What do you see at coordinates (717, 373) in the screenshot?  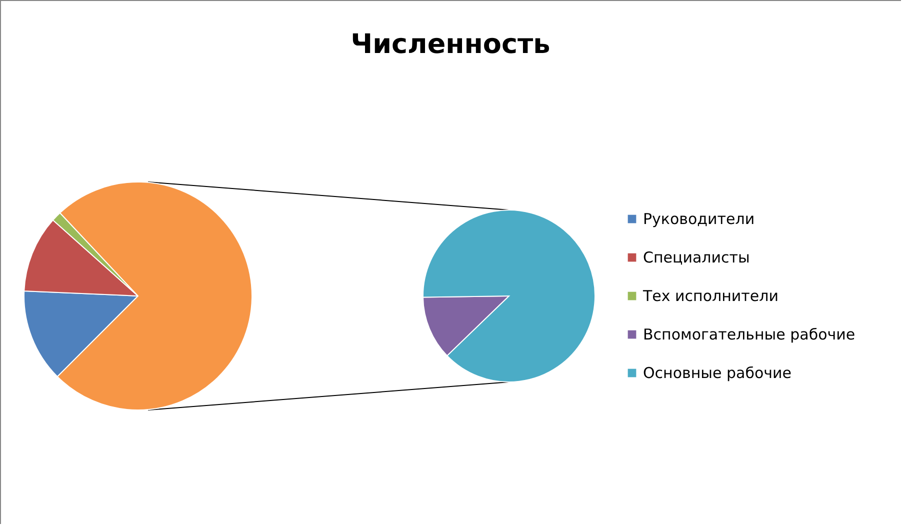 I see `legend-label: Основные рабочие` at bounding box center [717, 373].